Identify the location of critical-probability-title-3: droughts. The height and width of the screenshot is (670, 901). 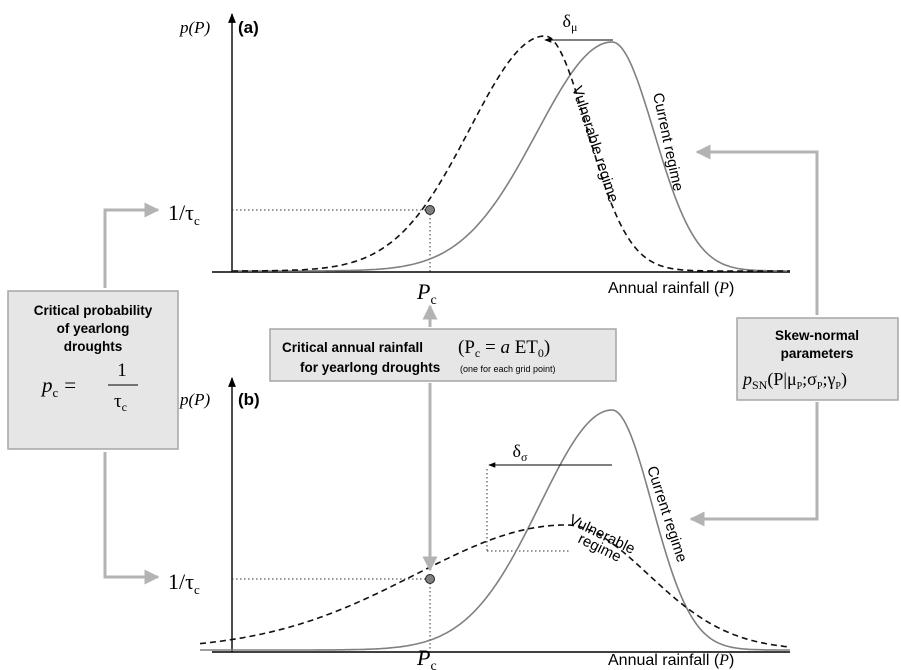
(93, 346).